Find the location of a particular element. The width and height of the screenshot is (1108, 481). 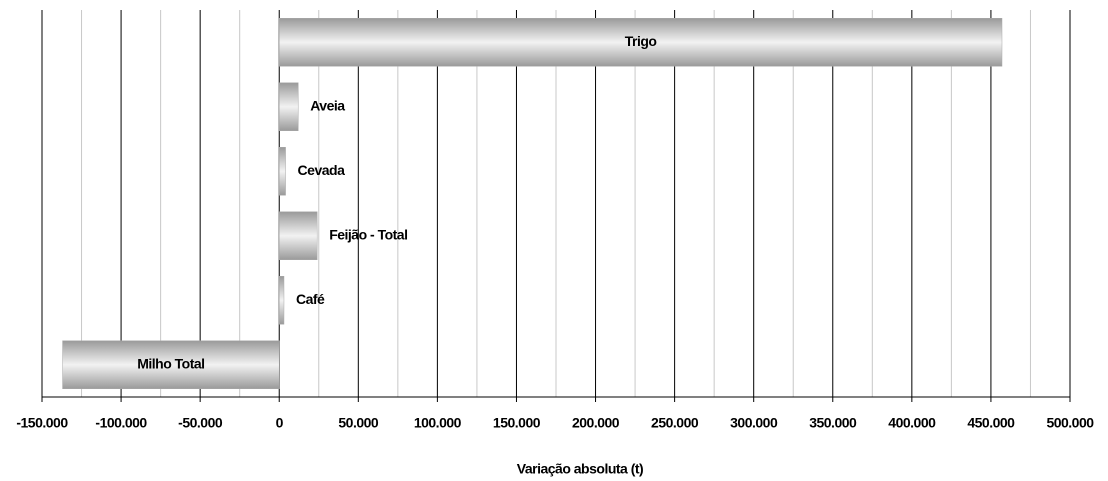

x-tick-label: 200.000 is located at coordinates (596, 423).